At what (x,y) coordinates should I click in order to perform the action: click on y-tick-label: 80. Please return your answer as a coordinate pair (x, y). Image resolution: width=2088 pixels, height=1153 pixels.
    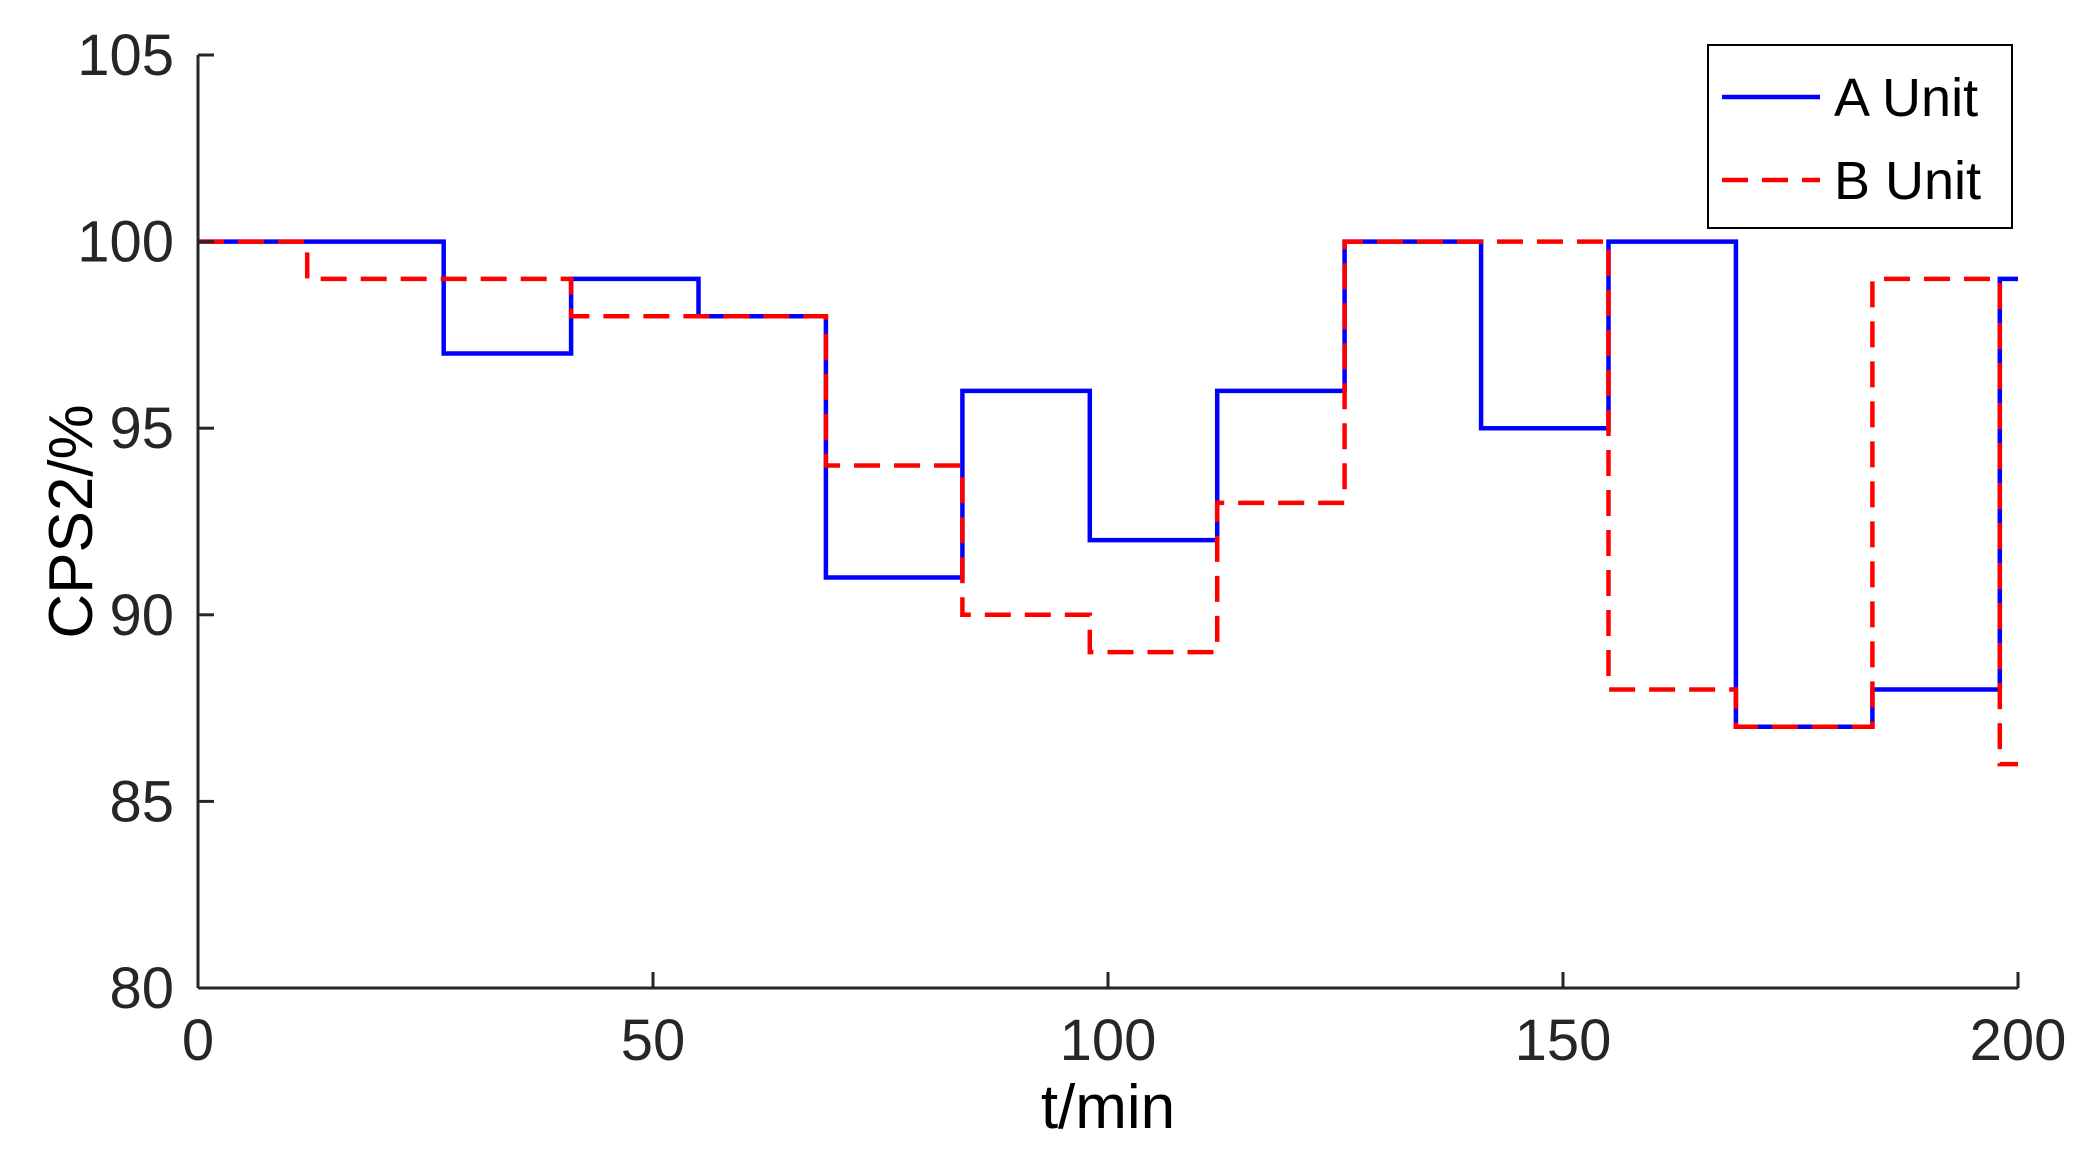
    Looking at the image, I should click on (141, 988).